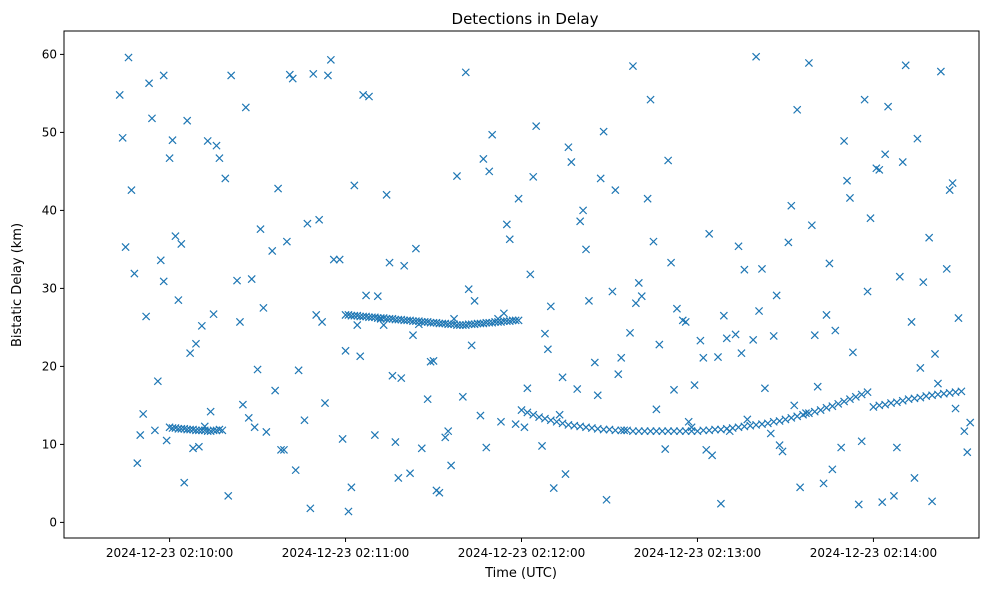 This screenshot has width=989, height=590. Describe the element at coordinates (49, 54) in the screenshot. I see `y-tick-label: 60` at that location.